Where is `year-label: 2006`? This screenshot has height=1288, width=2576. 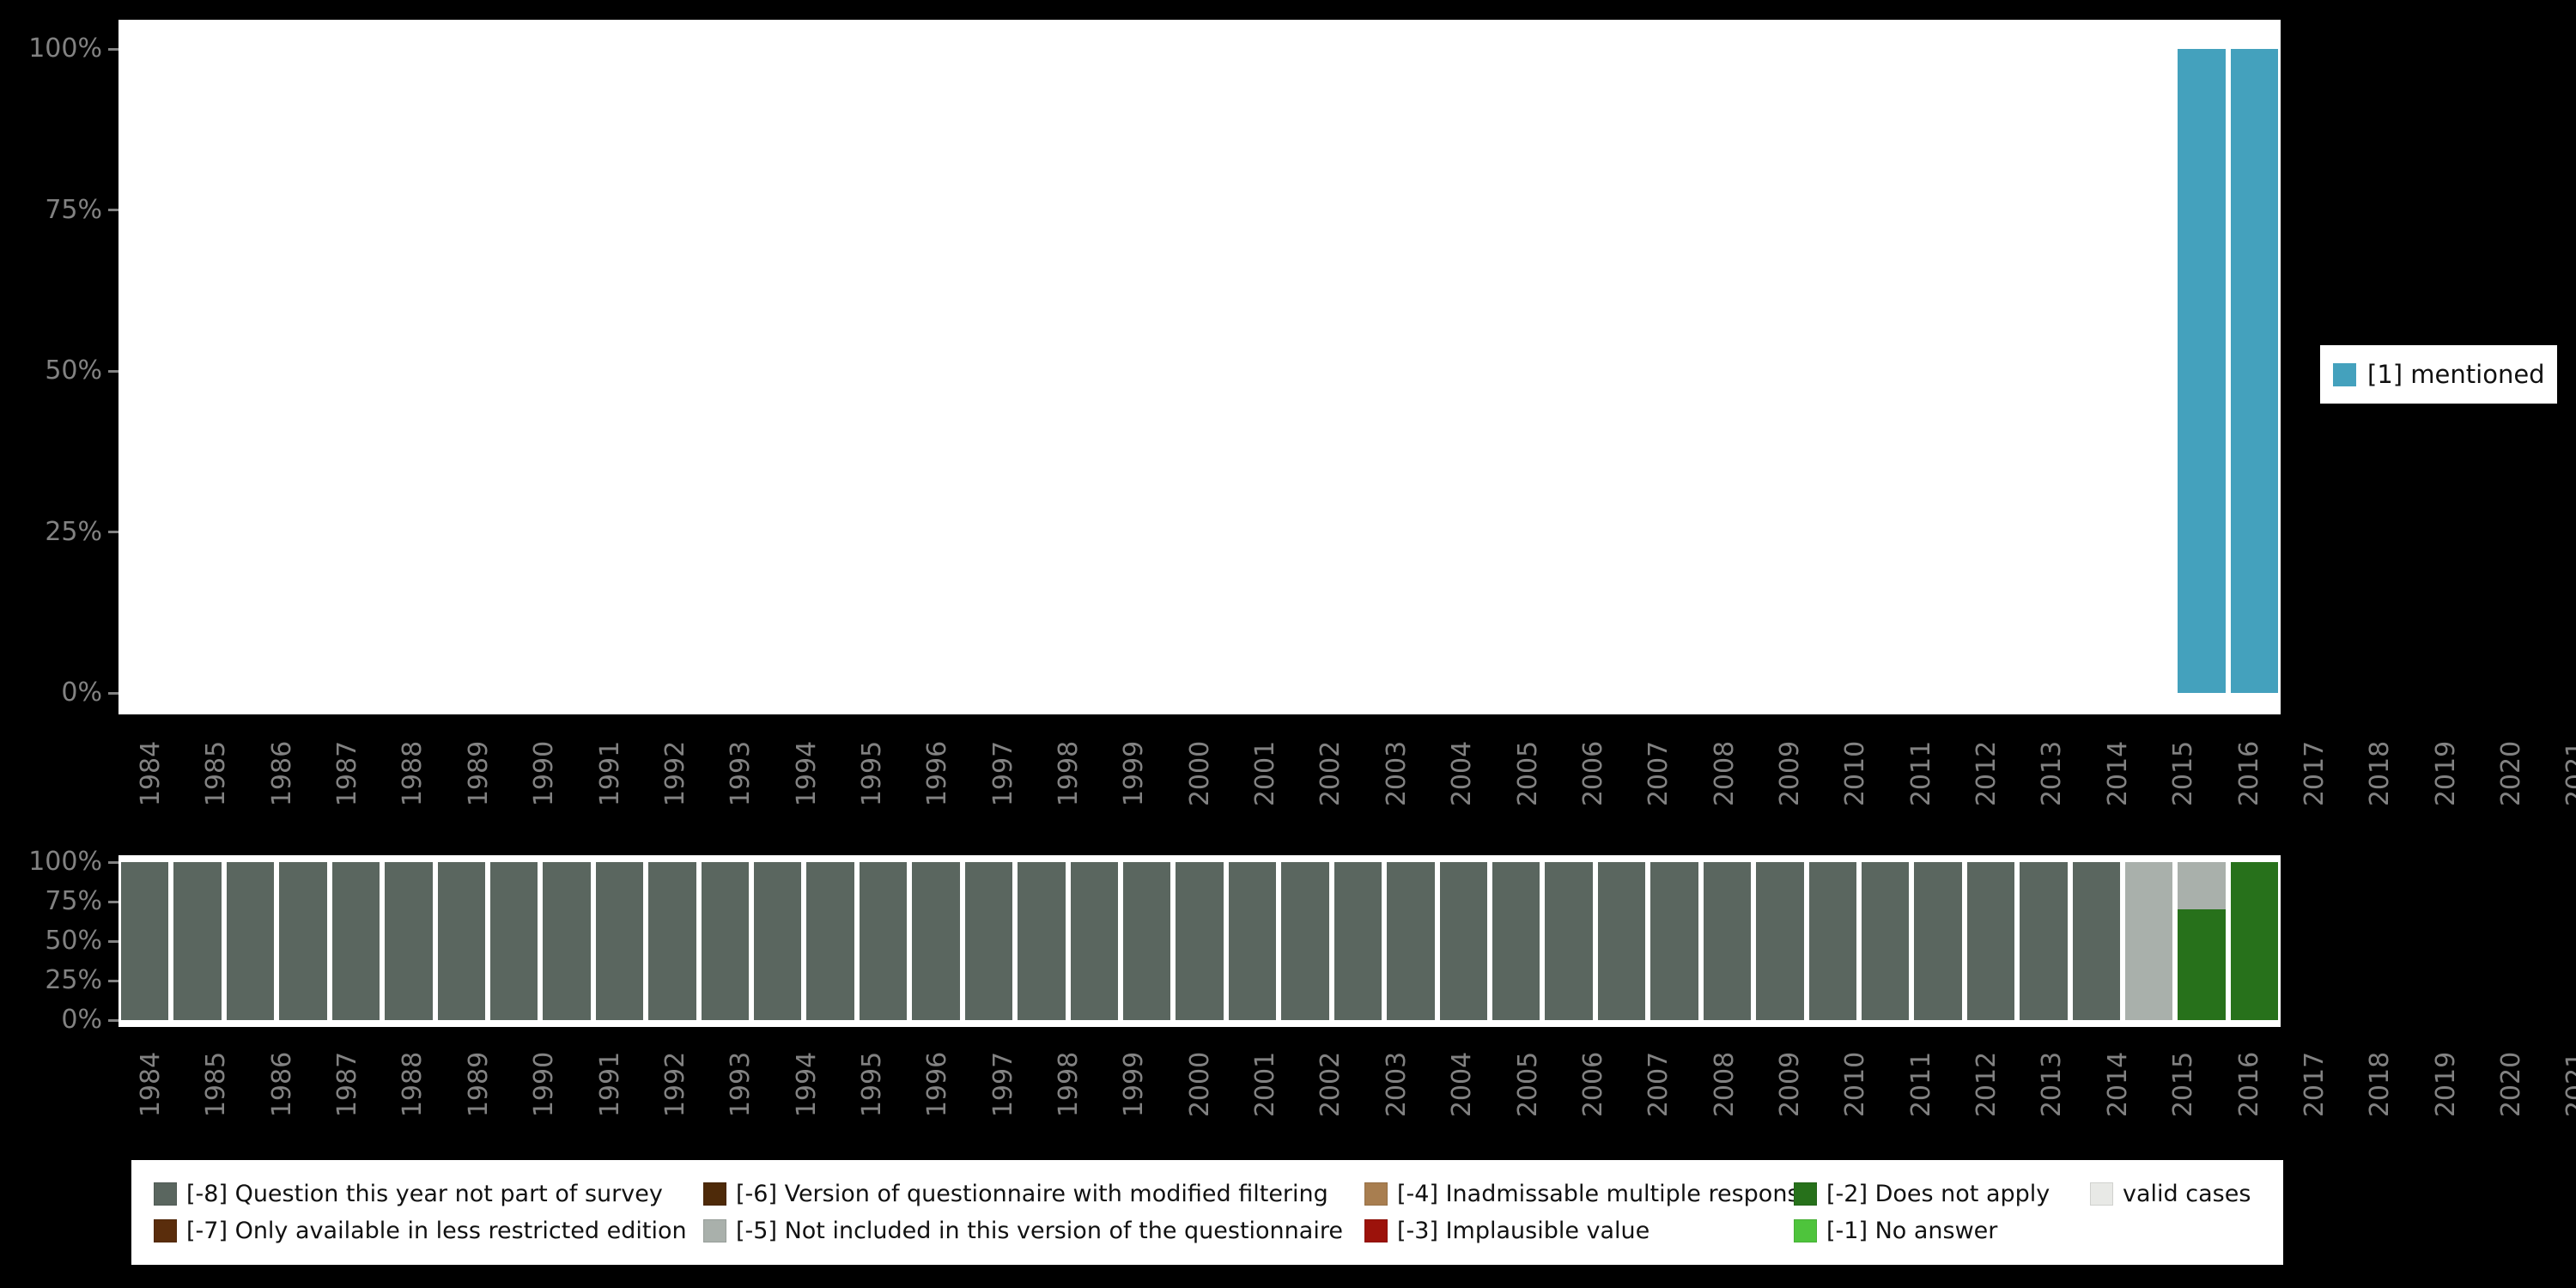 year-label: 2006 is located at coordinates (1594, 773).